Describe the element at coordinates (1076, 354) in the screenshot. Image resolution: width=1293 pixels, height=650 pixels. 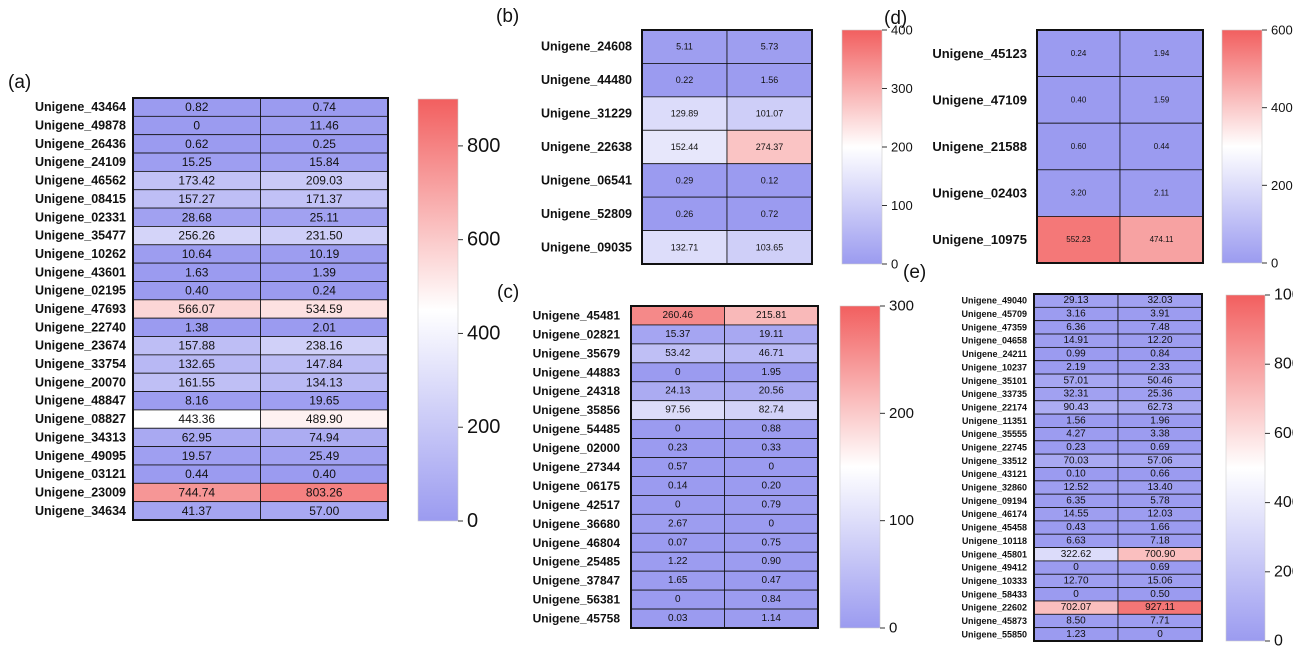
I see `cell-value-label: 0.99` at that location.